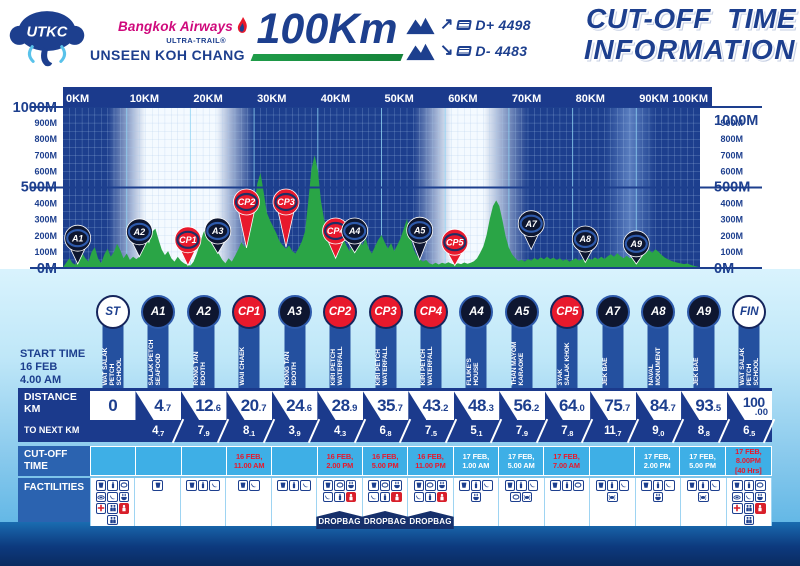  I want to click on to-next-cell-A1: 4.7, so click(160, 431).